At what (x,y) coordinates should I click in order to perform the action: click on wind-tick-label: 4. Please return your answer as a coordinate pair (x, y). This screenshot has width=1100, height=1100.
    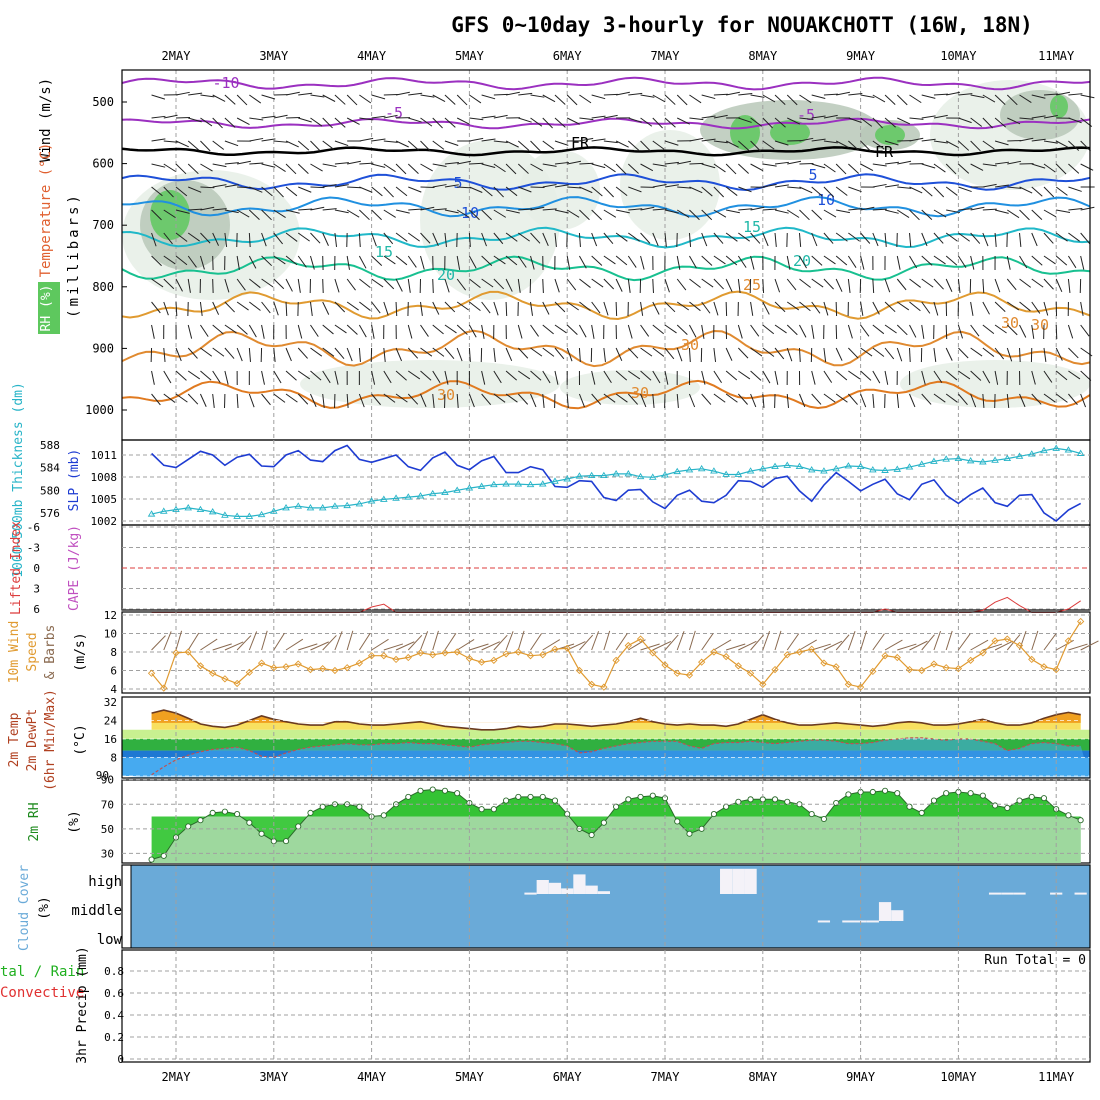
    Looking at the image, I should click on (113, 689).